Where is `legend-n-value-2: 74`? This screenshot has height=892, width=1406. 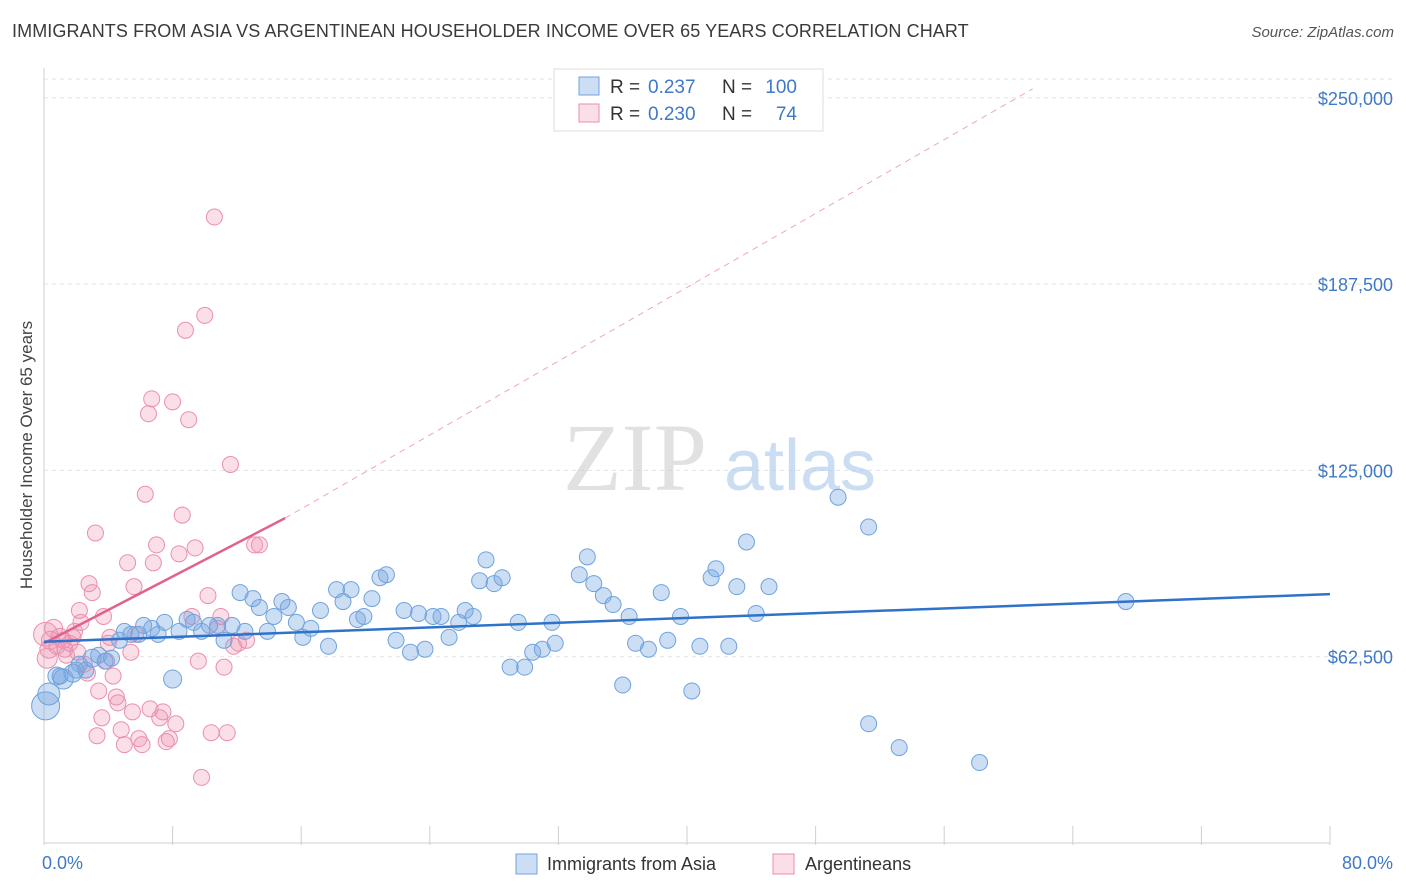 legend-n-value-2: 74 is located at coordinates (787, 114).